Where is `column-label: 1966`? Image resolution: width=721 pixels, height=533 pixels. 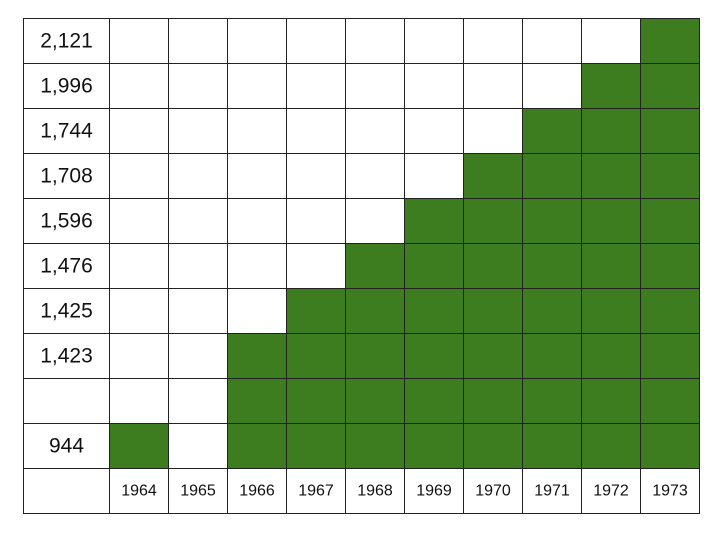
column-label: 1966 is located at coordinates (257, 491).